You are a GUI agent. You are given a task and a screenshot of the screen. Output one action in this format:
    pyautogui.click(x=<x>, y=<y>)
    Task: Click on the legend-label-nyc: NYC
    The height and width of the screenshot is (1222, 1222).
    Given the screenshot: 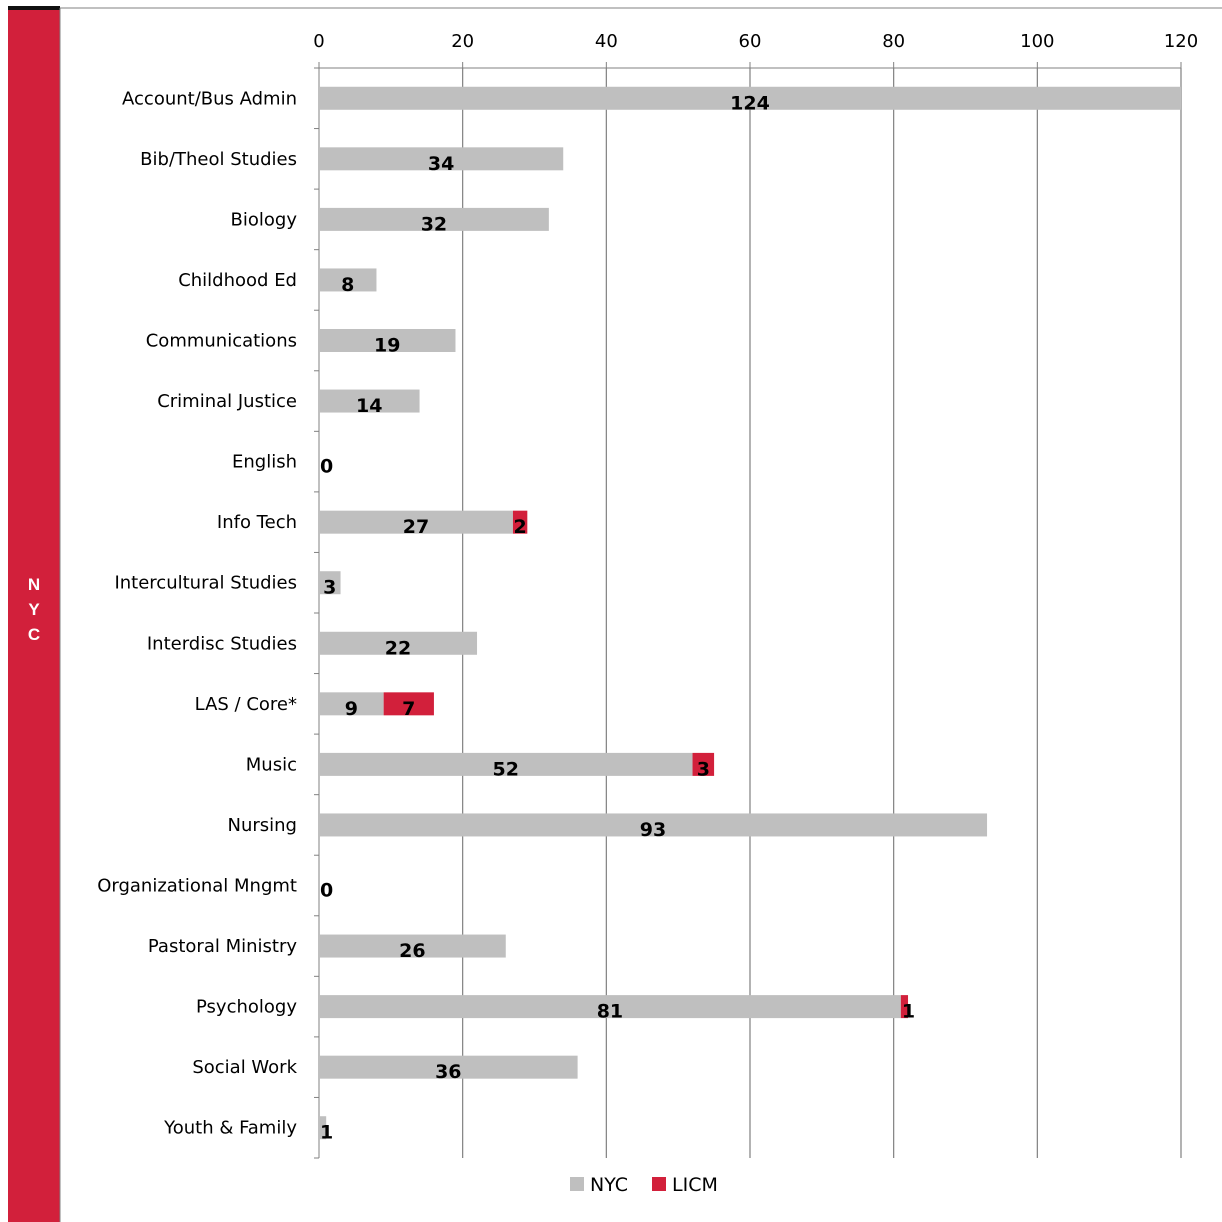 What is the action you would take?
    pyautogui.click(x=609, y=1185)
    